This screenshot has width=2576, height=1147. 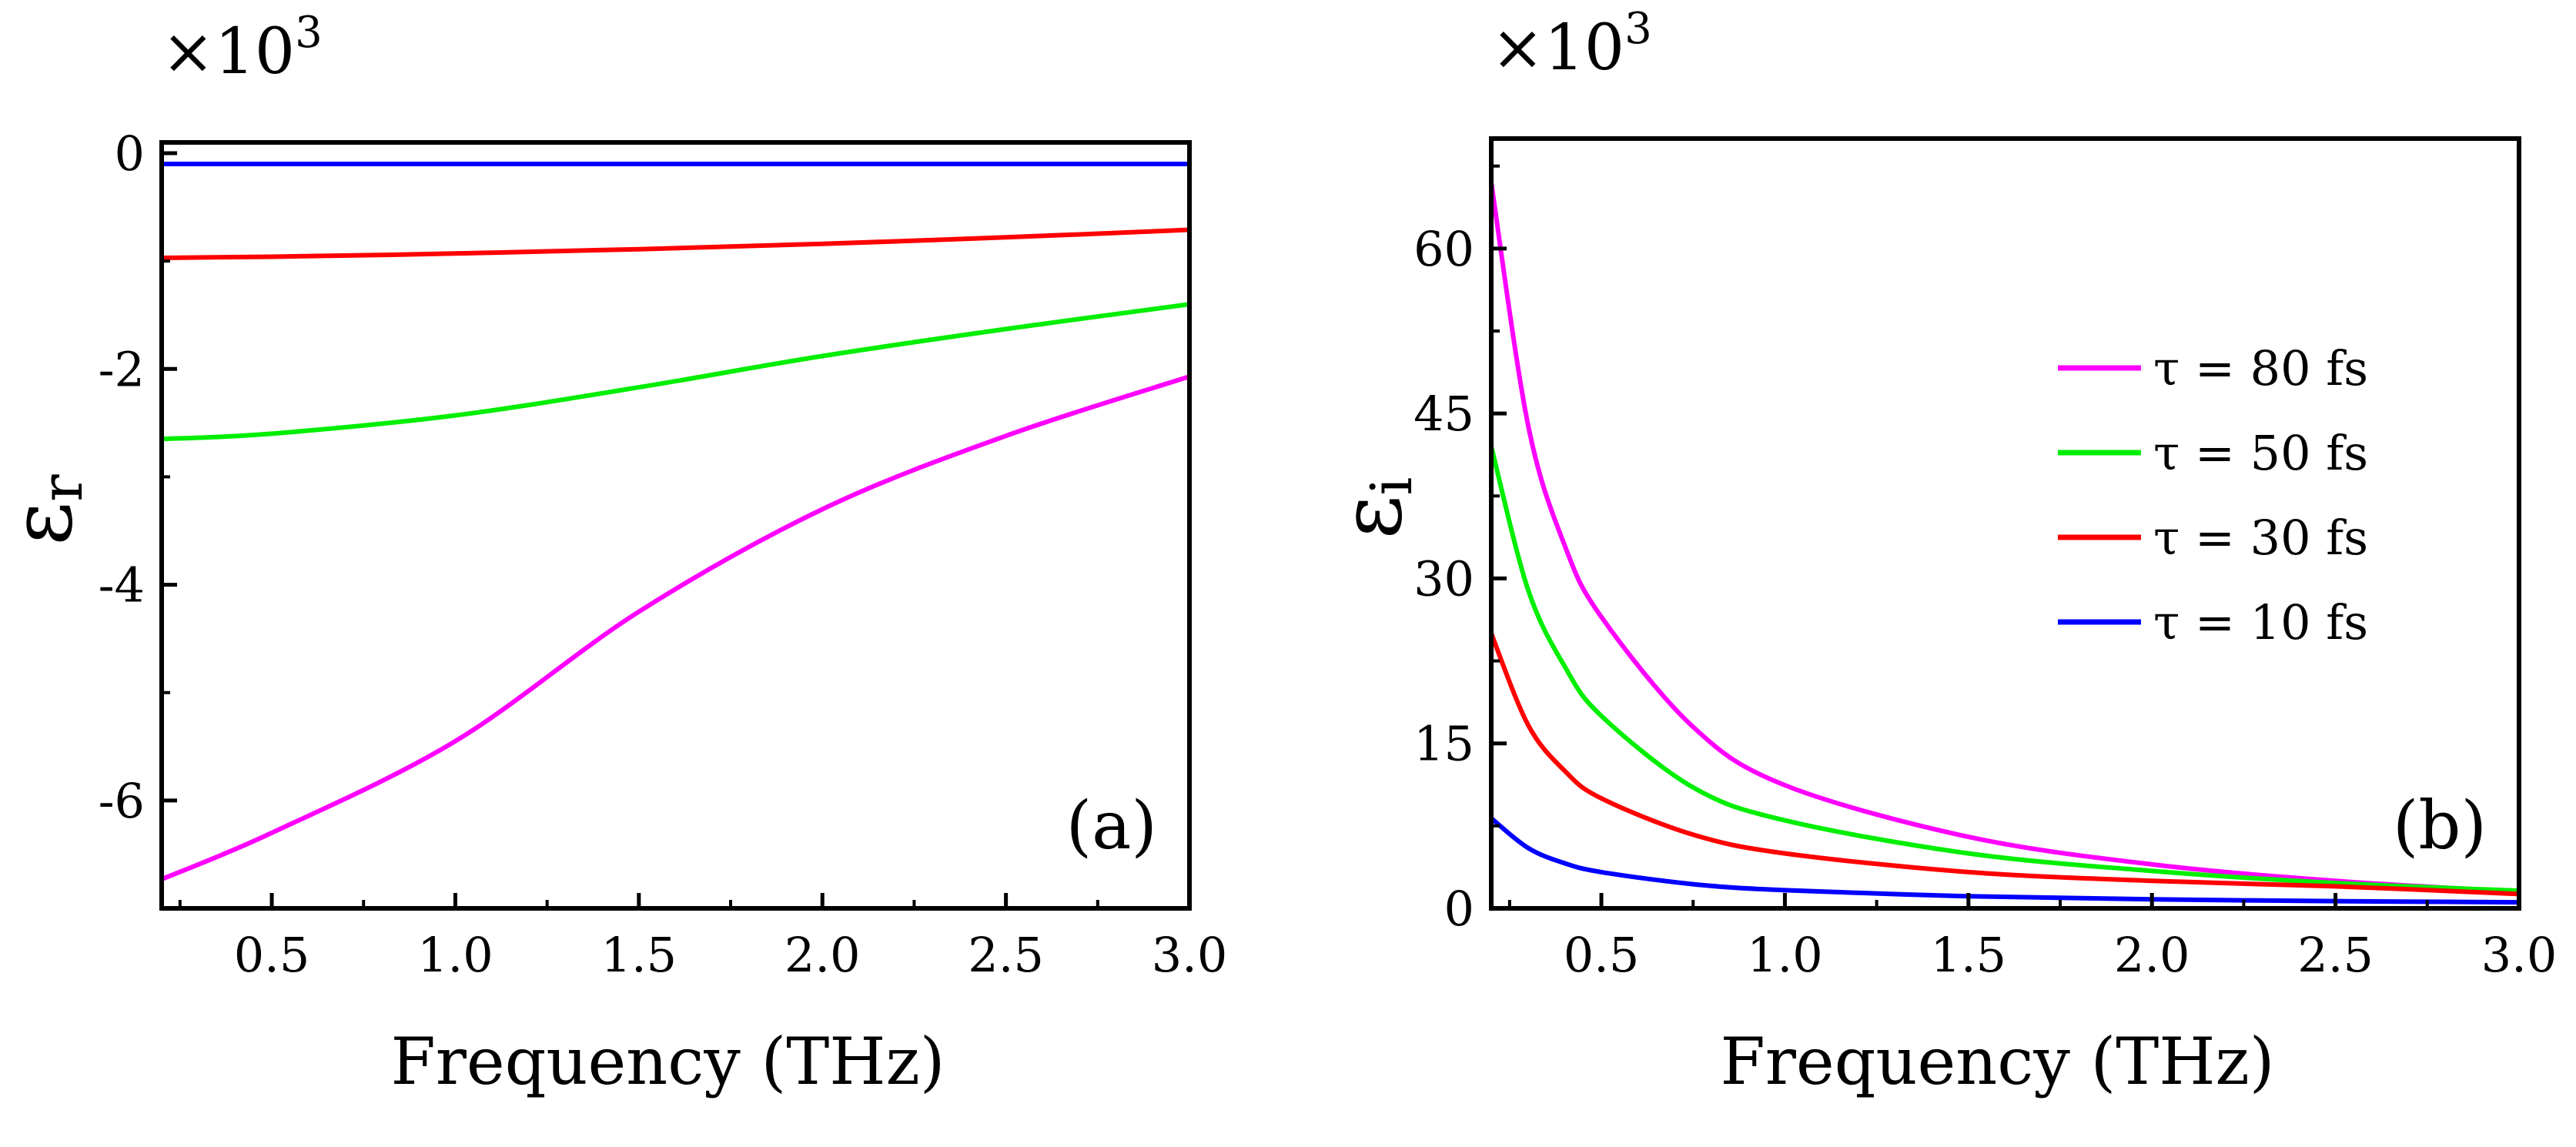 What do you see at coordinates (2440, 826) in the screenshot?
I see `chart-b-panel-label: (b)` at bounding box center [2440, 826].